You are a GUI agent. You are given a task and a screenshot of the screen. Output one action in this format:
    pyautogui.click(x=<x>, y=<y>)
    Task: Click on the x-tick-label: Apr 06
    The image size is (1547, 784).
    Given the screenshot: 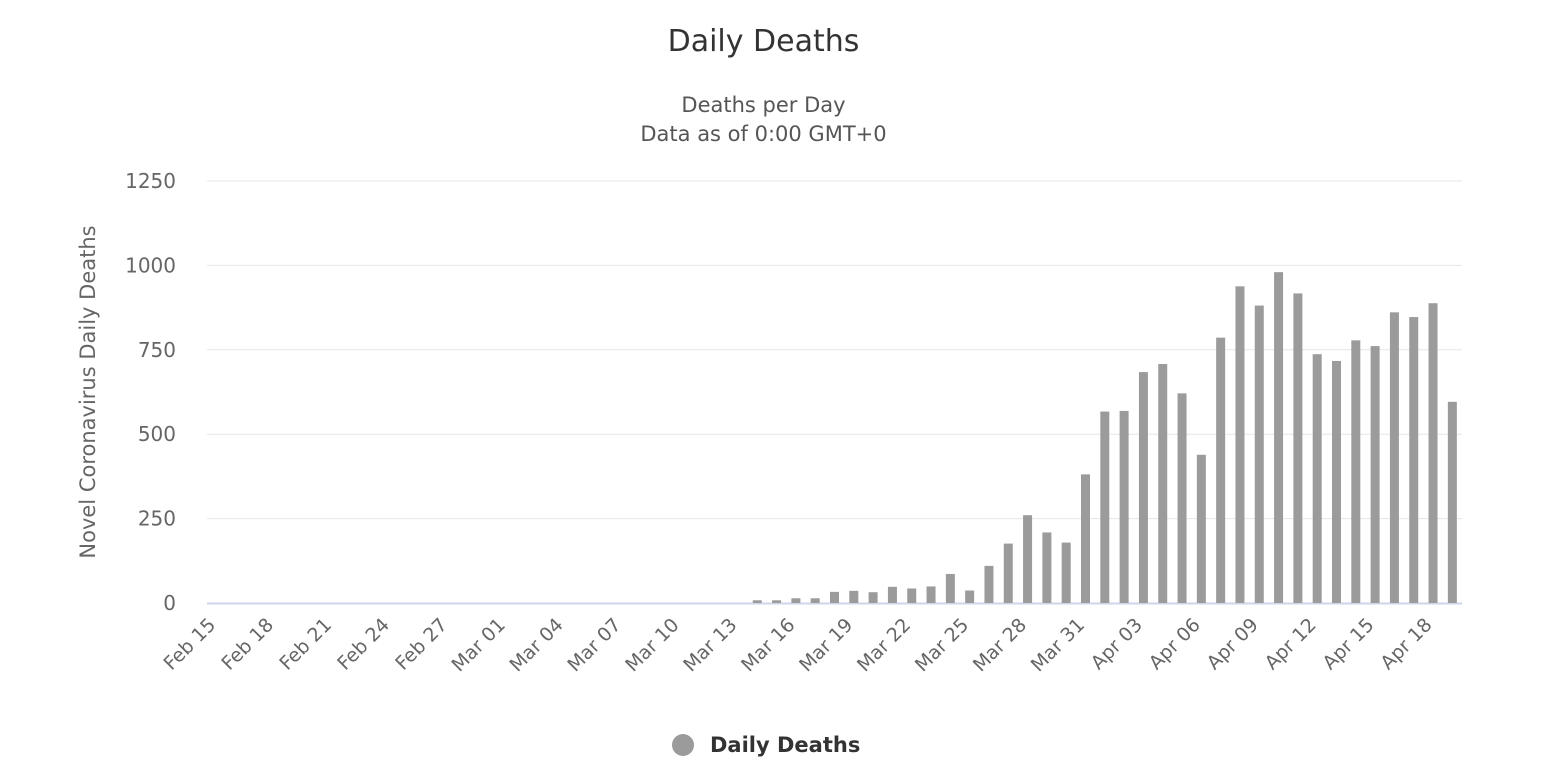 What is the action you would take?
    pyautogui.click(x=1175, y=644)
    